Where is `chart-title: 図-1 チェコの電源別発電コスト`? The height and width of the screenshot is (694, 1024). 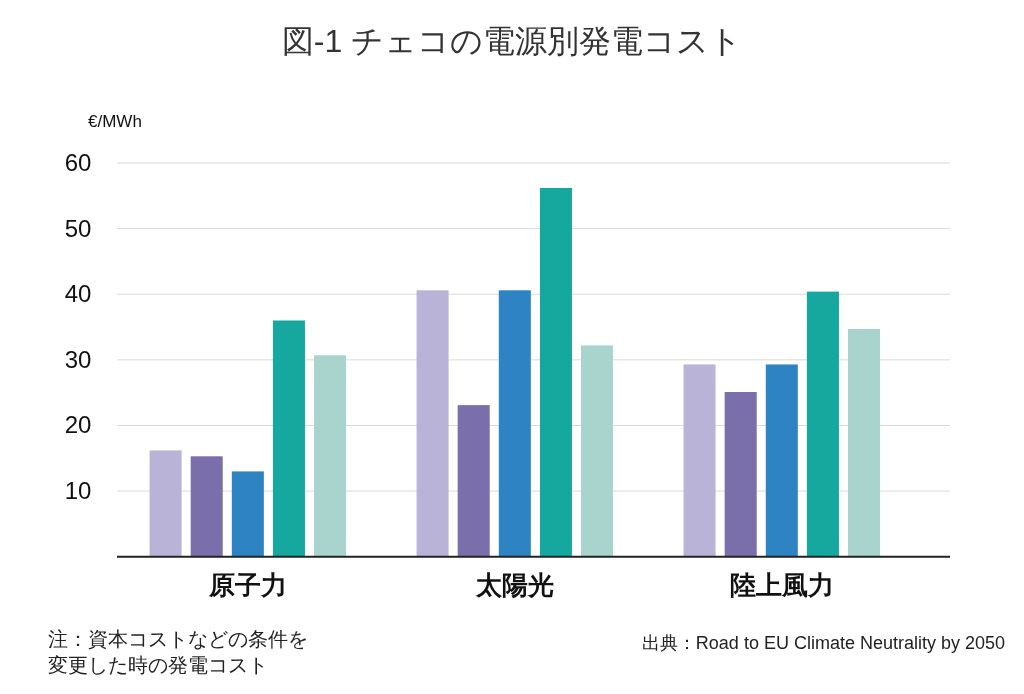 chart-title: 図-1 チェコの電源別発電コスト is located at coordinates (512, 41).